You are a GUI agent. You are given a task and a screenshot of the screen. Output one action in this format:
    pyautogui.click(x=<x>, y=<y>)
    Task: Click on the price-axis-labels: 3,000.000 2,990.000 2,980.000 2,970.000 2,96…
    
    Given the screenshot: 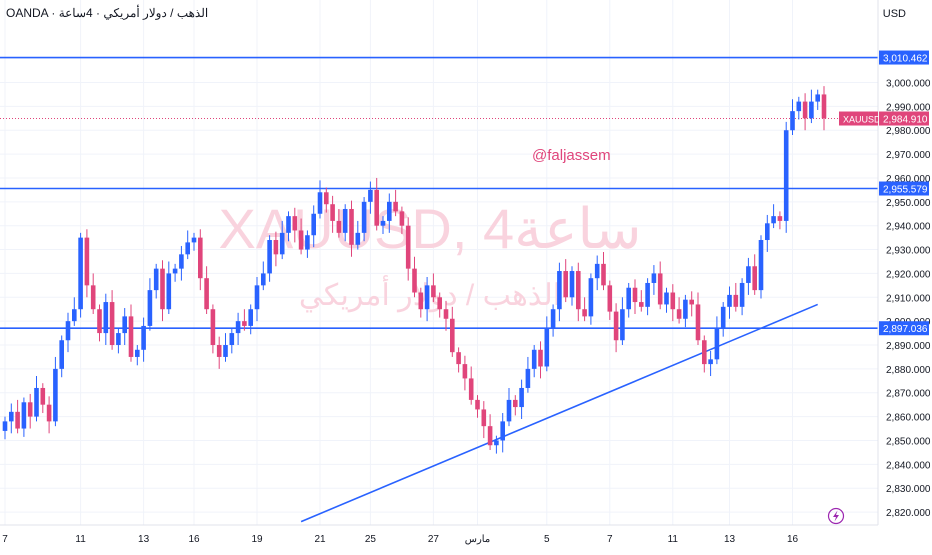 What is the action you would take?
    pyautogui.click(x=908, y=299)
    